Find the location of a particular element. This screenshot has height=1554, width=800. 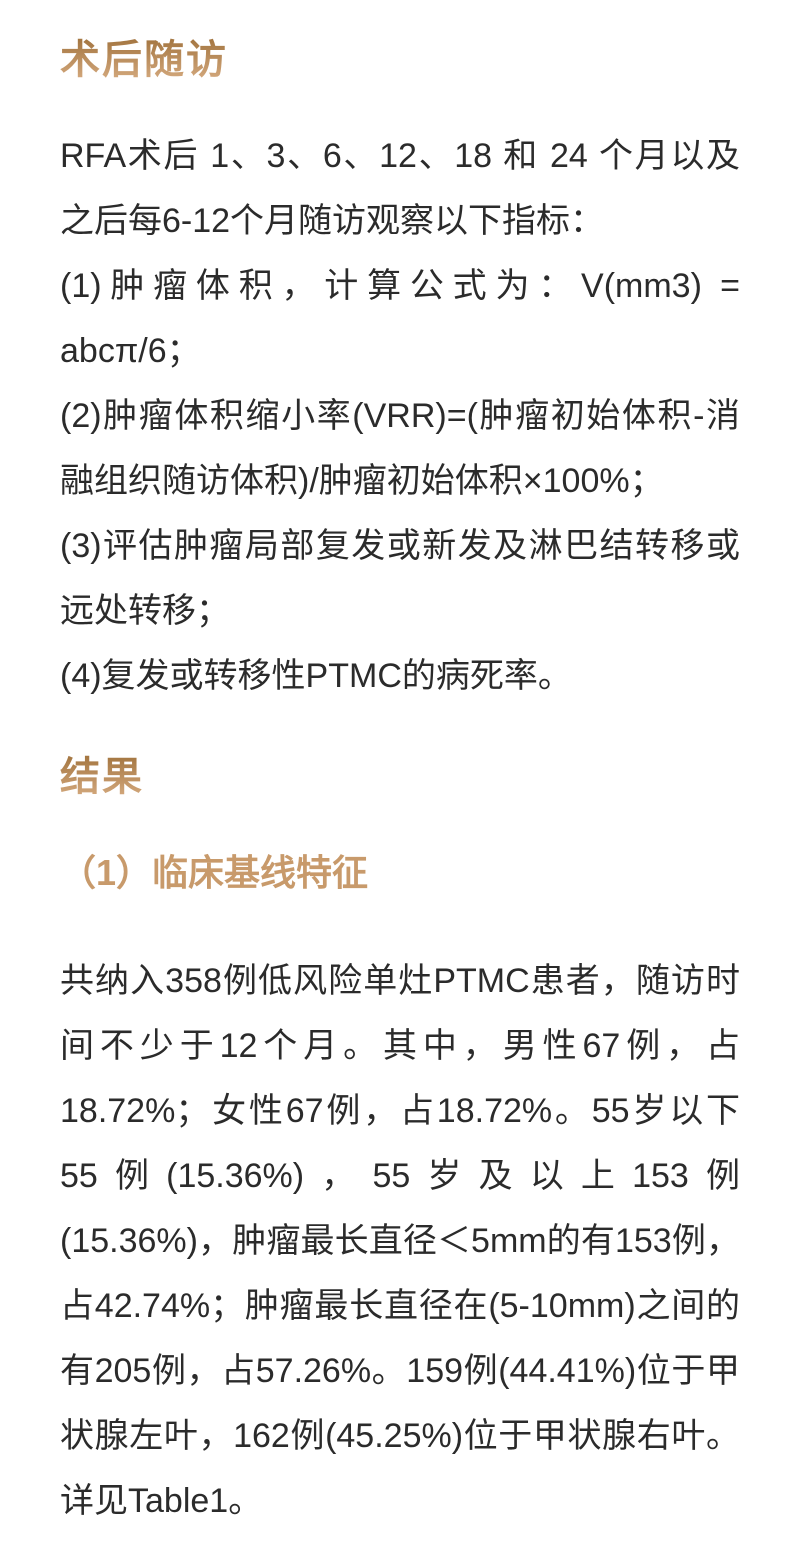

section-heading-results: 结果 is located at coordinates (400, 777).